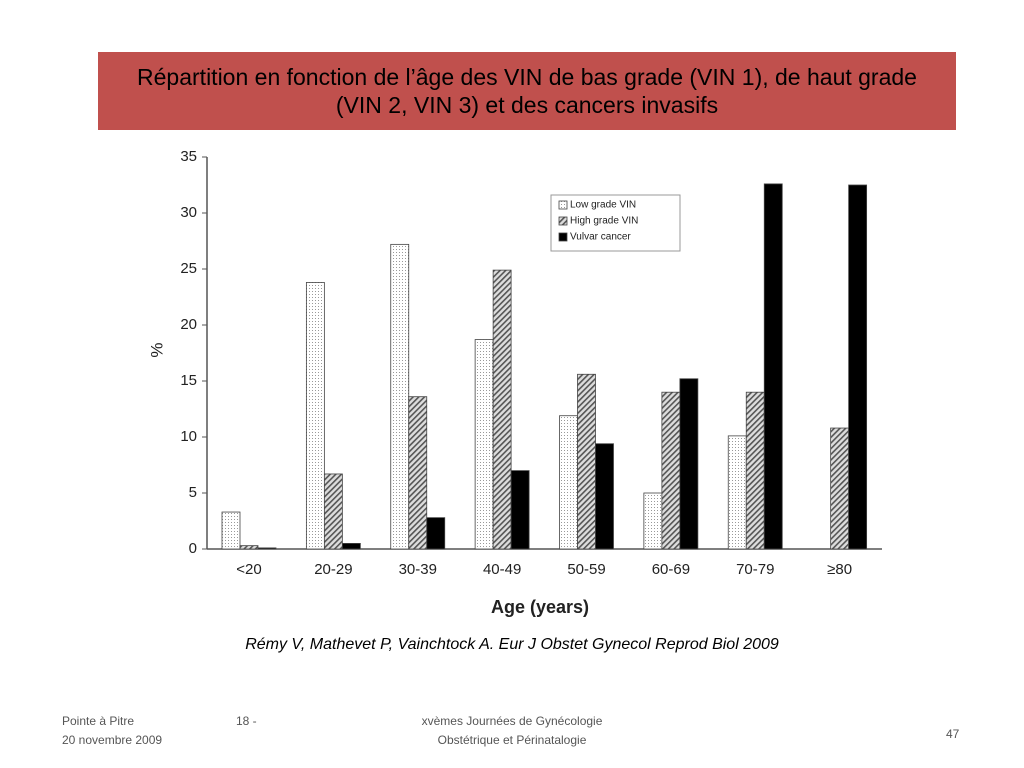 This screenshot has height=768, width=1024. I want to click on slide-number: 47, so click(953, 734).